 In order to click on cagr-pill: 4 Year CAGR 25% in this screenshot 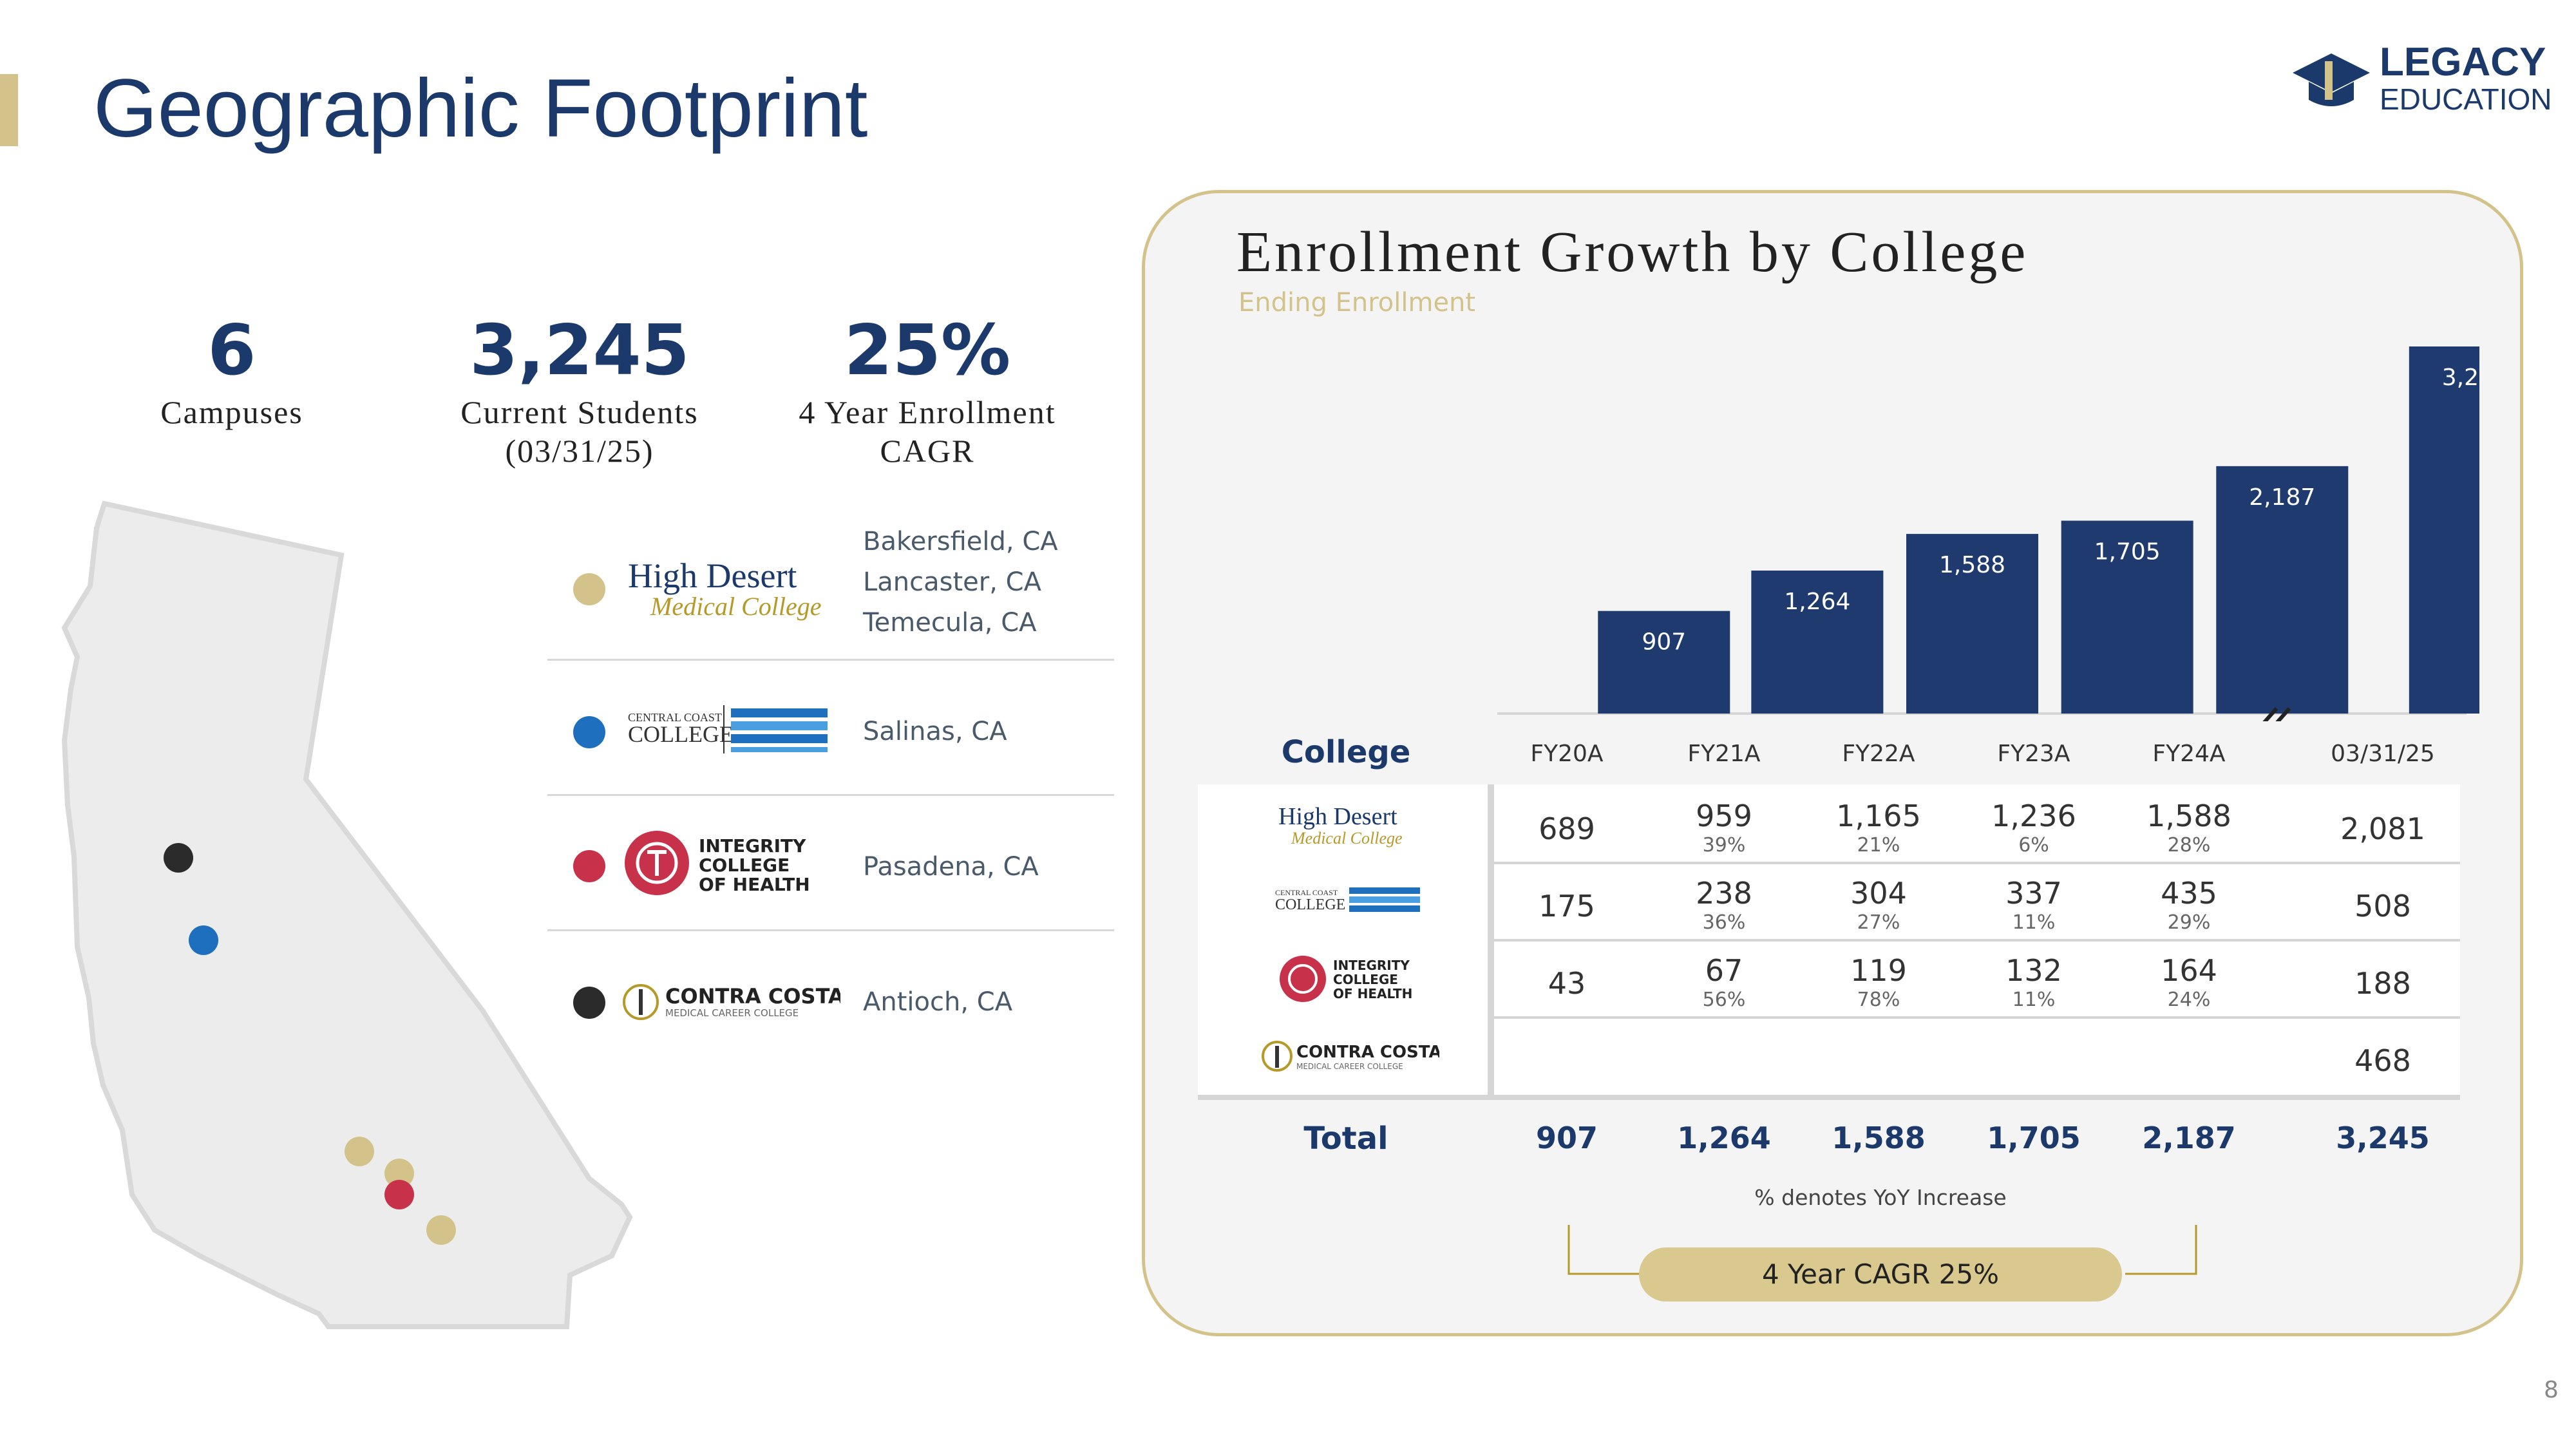, I will do `click(1880, 1274)`.